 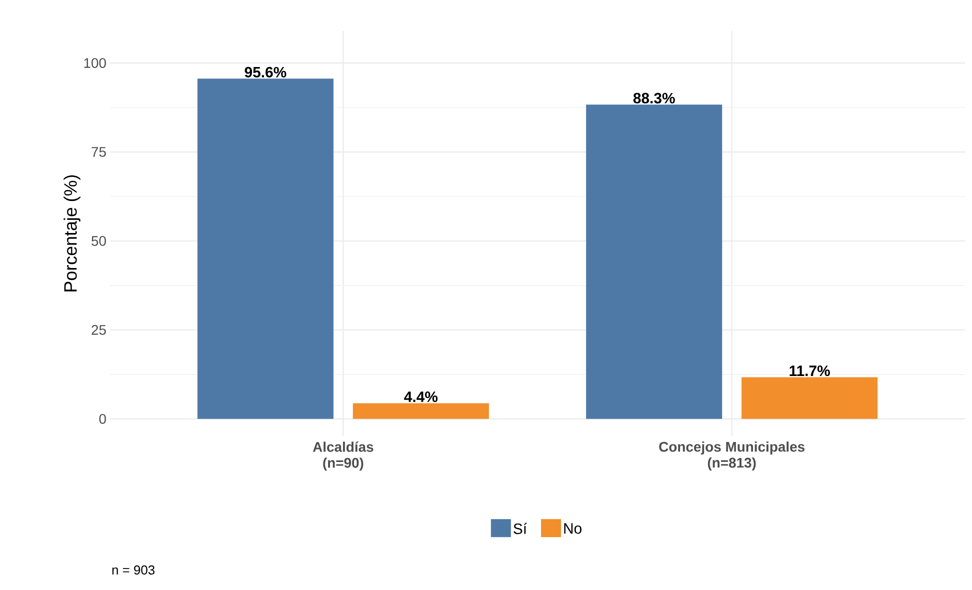 I want to click on legend-label: No, so click(x=573, y=528).